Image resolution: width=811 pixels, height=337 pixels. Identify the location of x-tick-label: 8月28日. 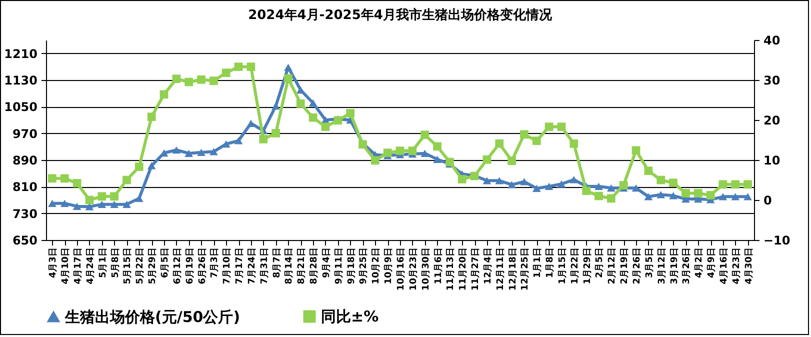
(314, 266).